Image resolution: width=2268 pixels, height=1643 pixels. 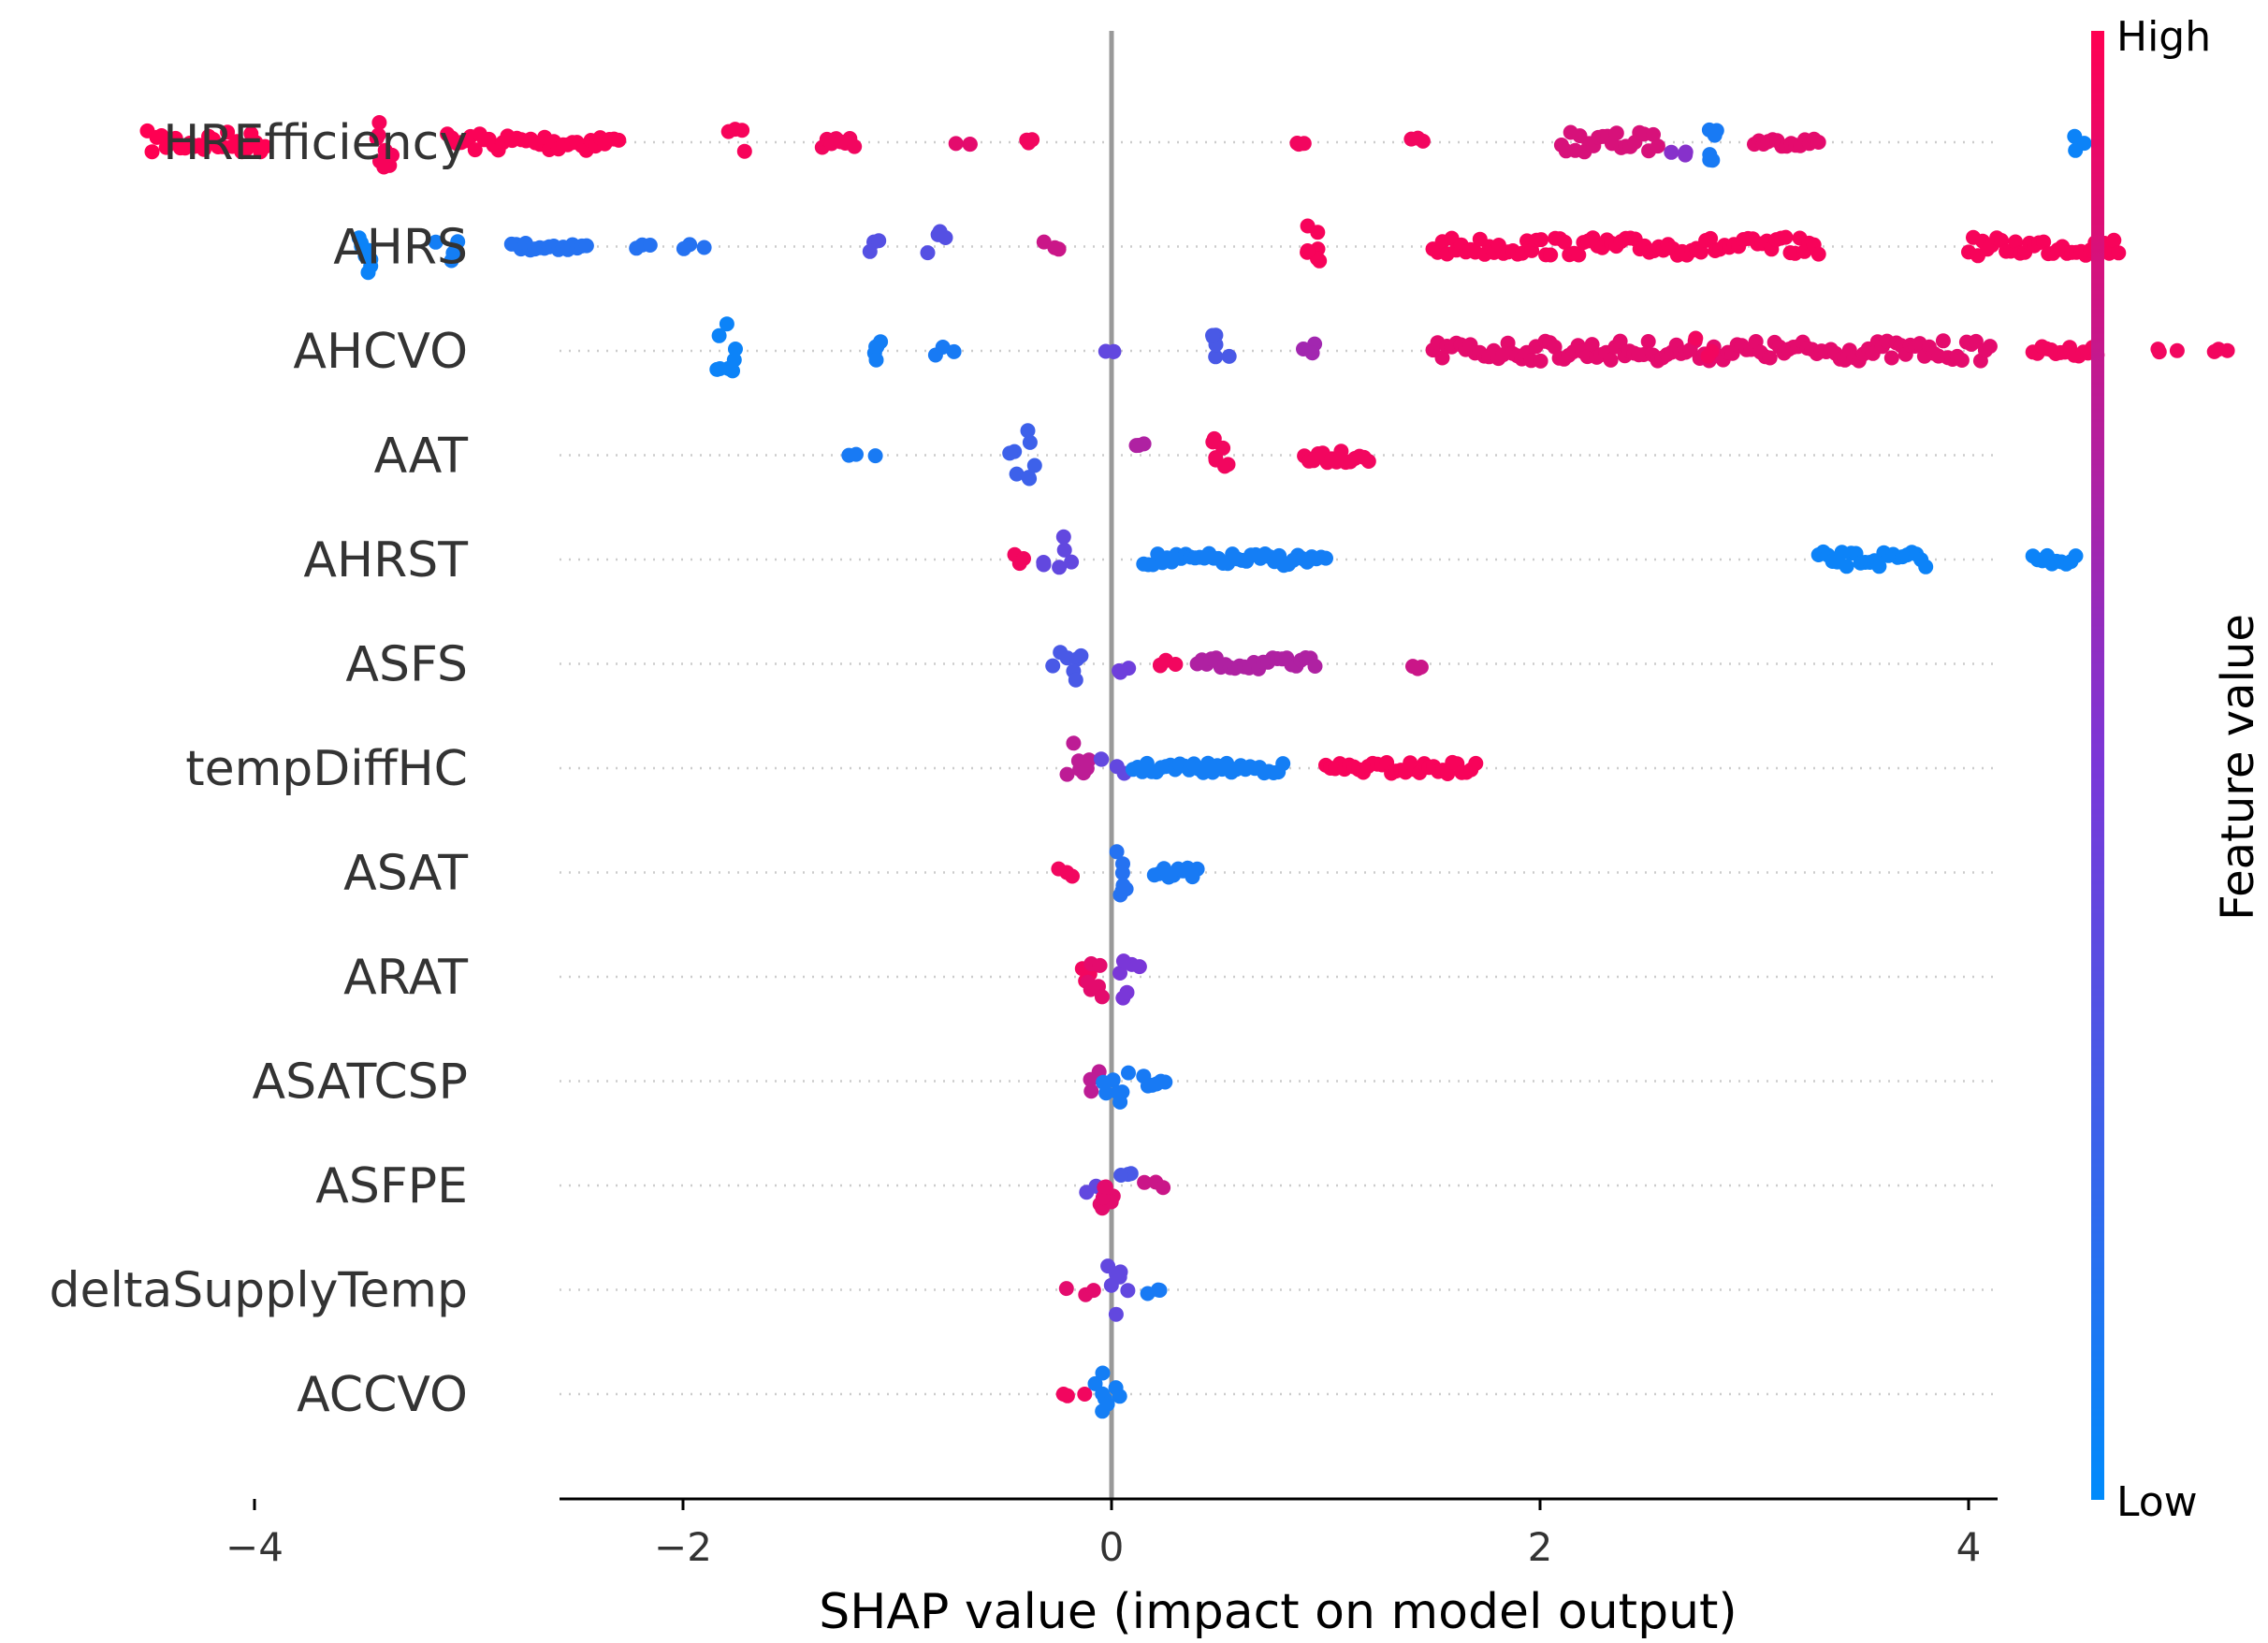 What do you see at coordinates (1278, 1612) in the screenshot?
I see `x-axis-title: SHAP value (impact on model output)` at bounding box center [1278, 1612].